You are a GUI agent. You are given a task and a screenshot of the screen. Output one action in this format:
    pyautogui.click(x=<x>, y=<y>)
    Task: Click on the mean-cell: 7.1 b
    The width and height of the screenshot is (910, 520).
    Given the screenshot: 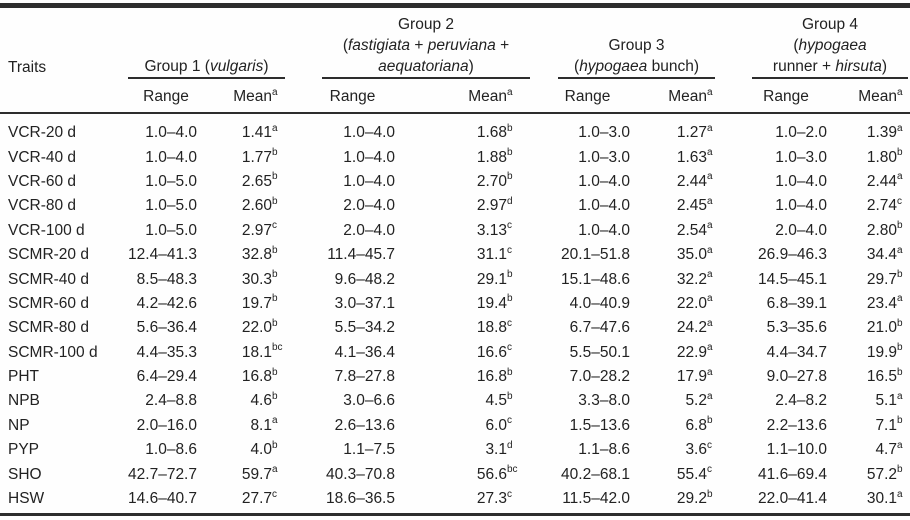 What is the action you would take?
    pyautogui.click(x=870, y=426)
    